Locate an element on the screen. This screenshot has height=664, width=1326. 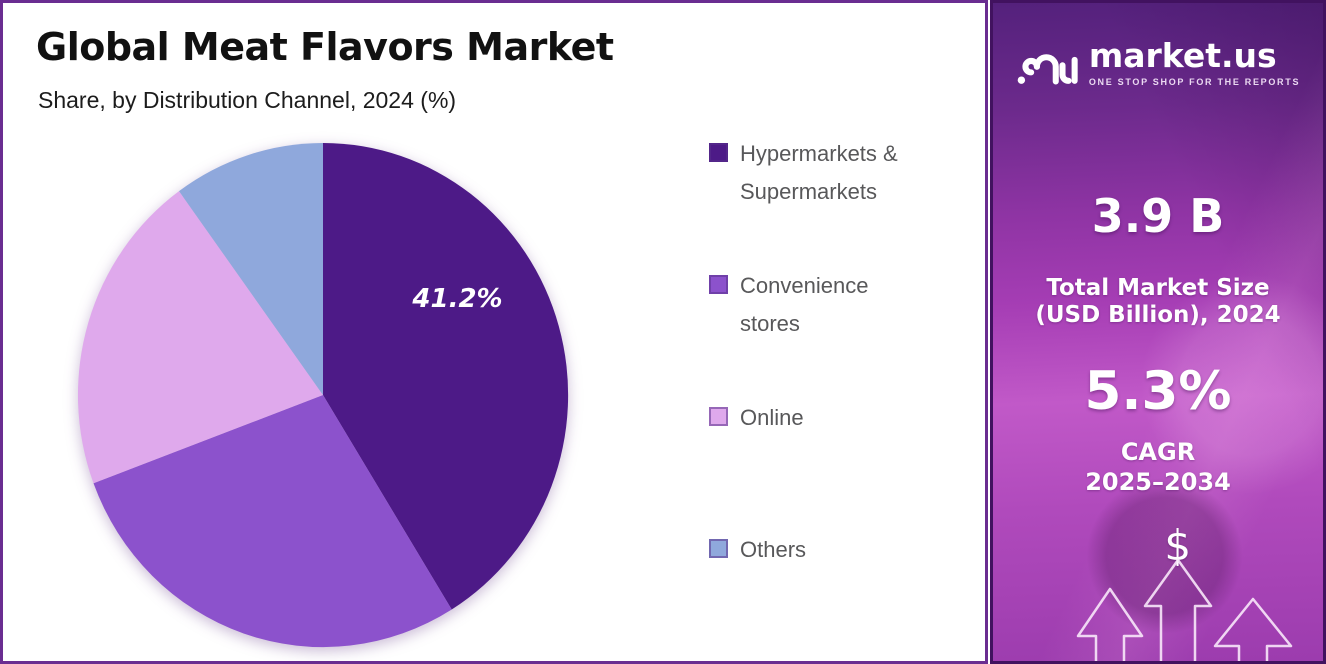
legend-label: Convenience stores is located at coordinates (804, 304).